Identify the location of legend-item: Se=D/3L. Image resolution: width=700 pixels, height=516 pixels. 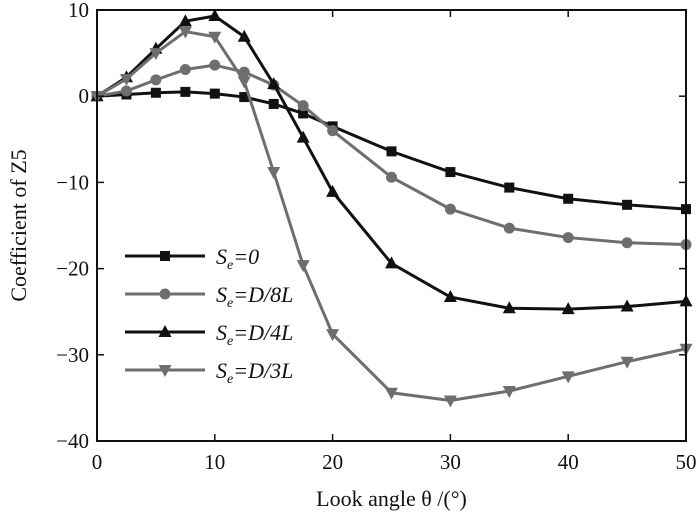
(209, 372).